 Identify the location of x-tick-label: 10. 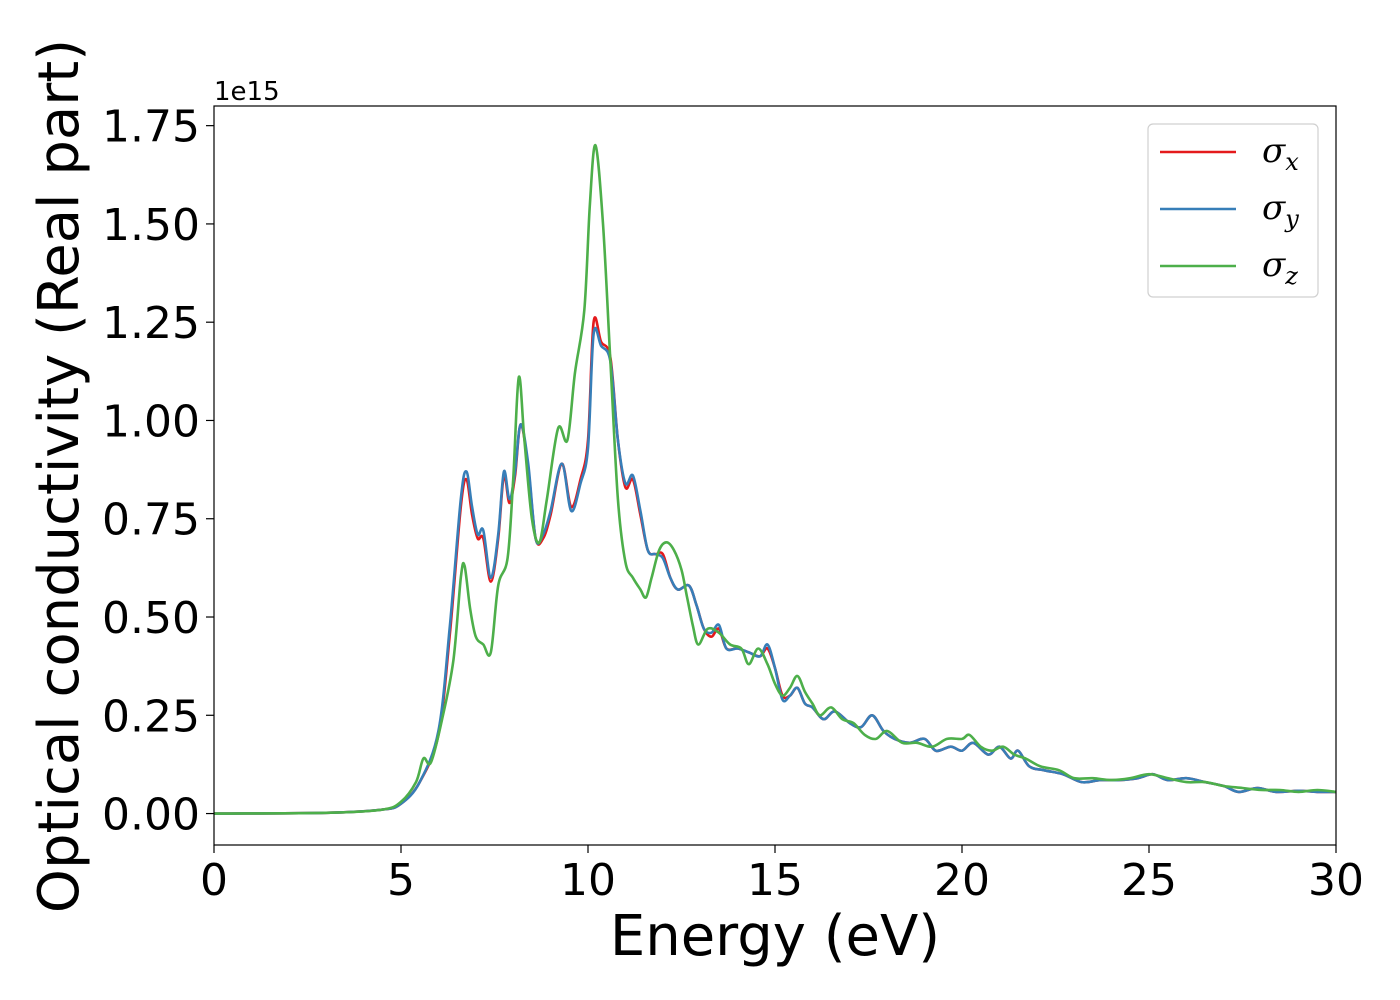
(588, 880).